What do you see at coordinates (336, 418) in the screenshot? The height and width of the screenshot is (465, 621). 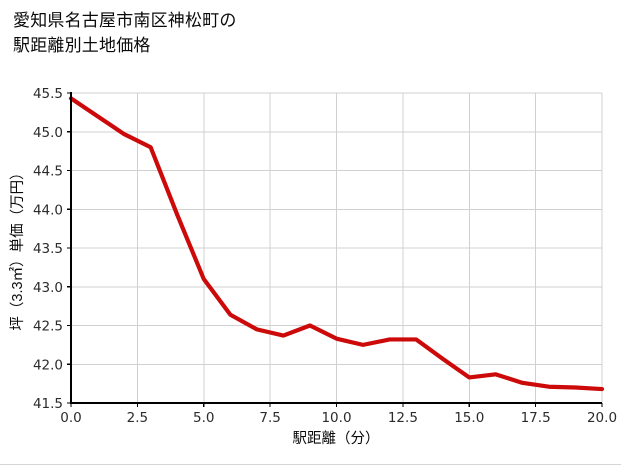 I see `x-tick-label: 10.0` at bounding box center [336, 418].